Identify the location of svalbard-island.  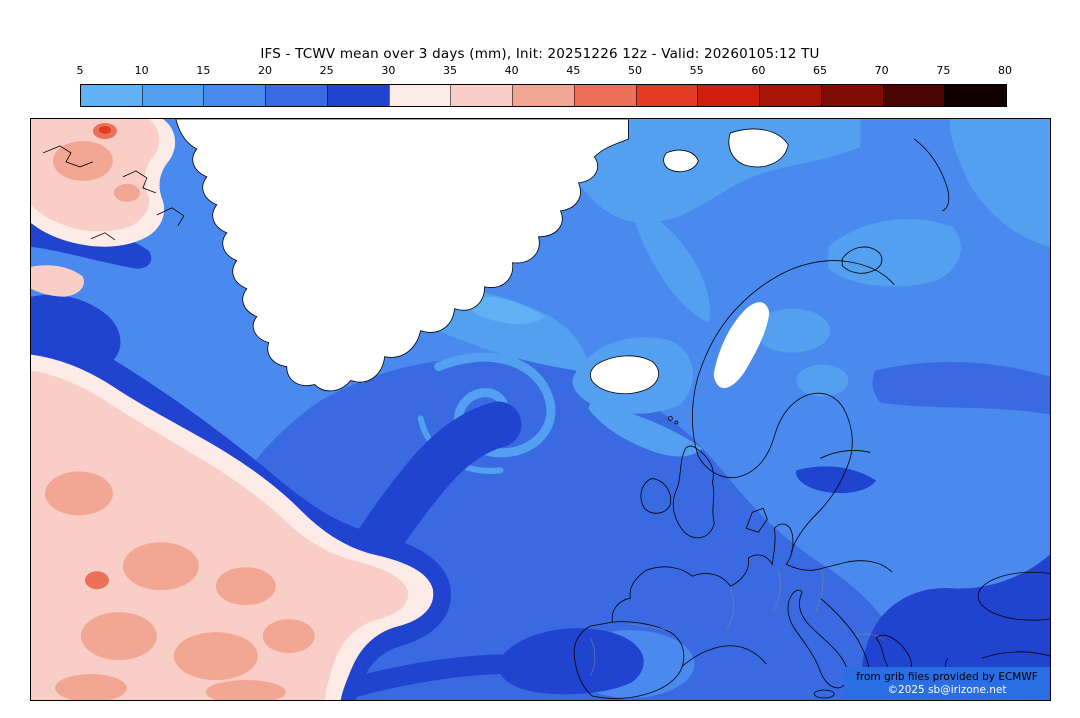
(758, 148).